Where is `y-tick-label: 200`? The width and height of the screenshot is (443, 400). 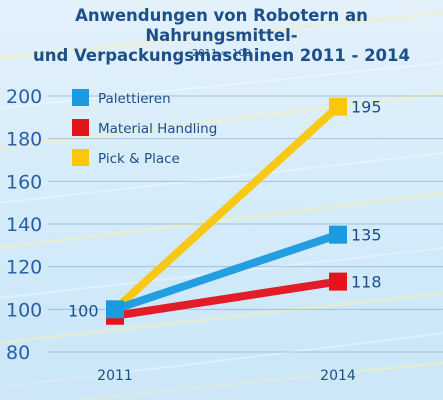 y-tick-label: 200 is located at coordinates (24, 97).